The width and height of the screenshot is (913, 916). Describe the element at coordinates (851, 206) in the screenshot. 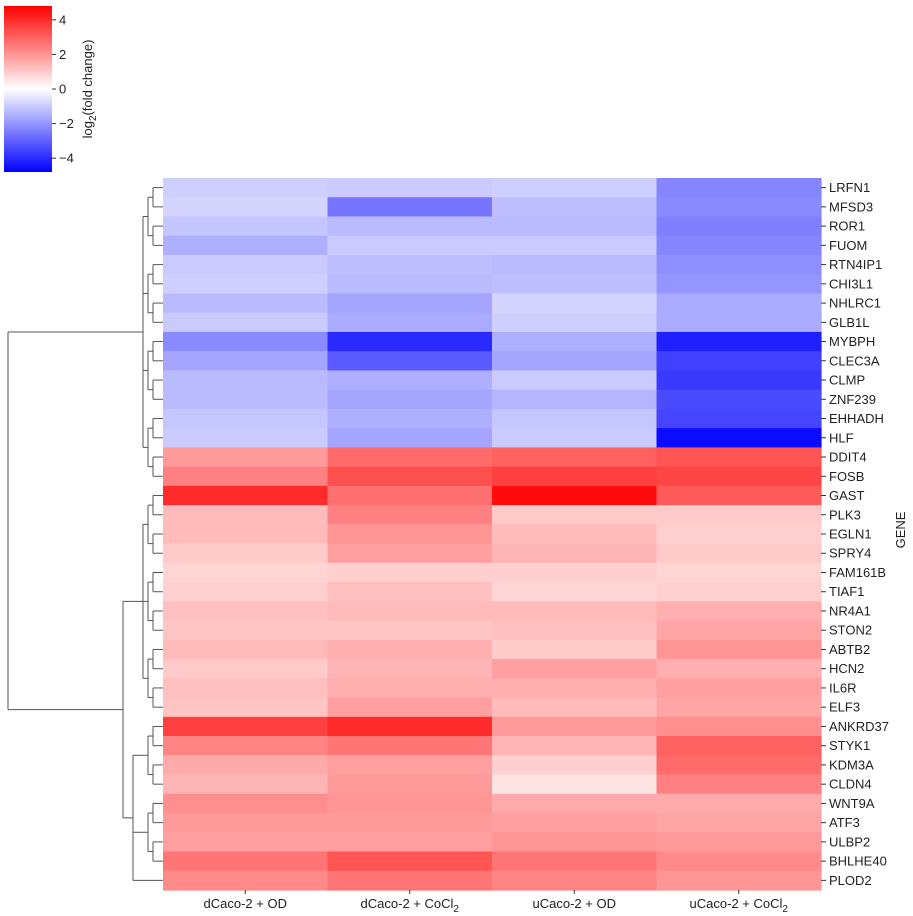

I see `row-label: MFSD3` at that location.